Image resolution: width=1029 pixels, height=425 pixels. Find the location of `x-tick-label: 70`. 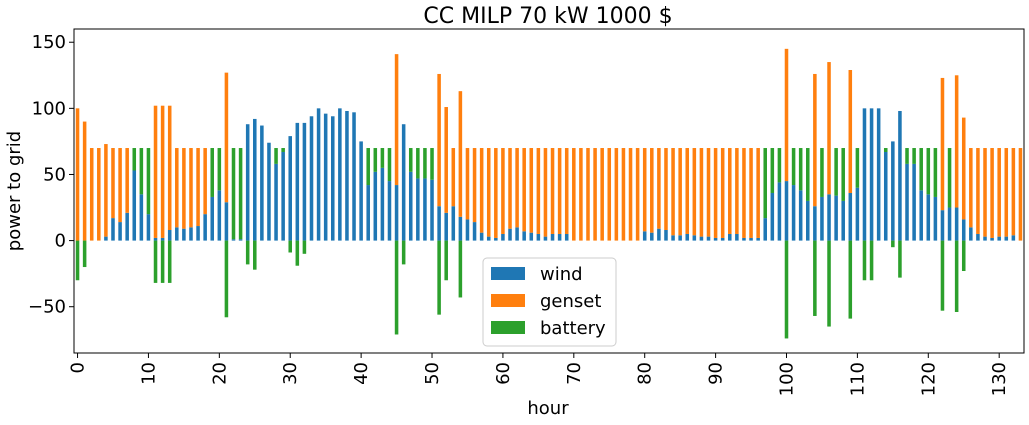

x-tick-label: 70 is located at coordinates (574, 373).